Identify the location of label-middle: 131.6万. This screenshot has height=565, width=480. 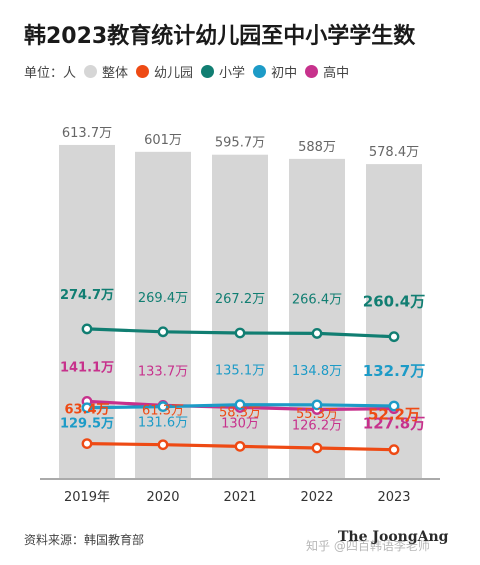
(163, 423).